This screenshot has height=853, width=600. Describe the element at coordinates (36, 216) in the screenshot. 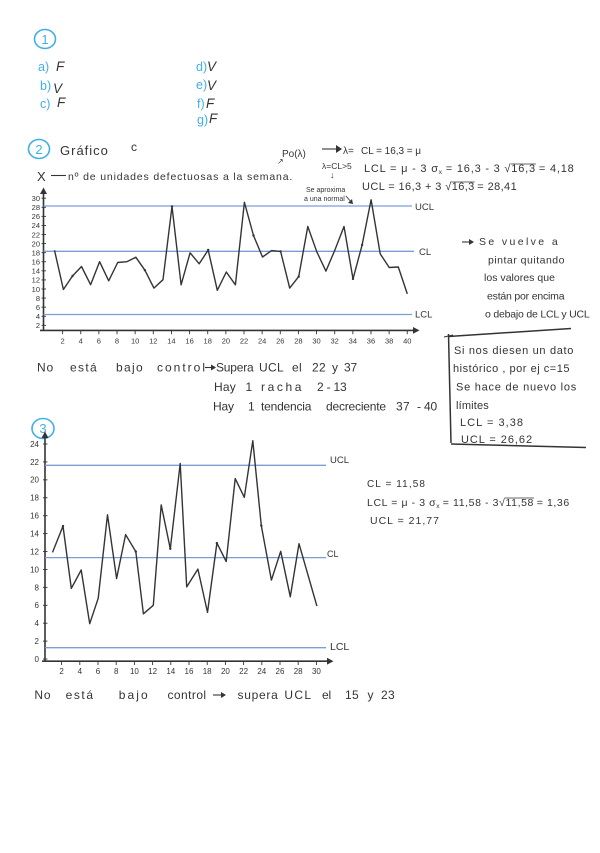

I see `svg-text: 26` at that location.